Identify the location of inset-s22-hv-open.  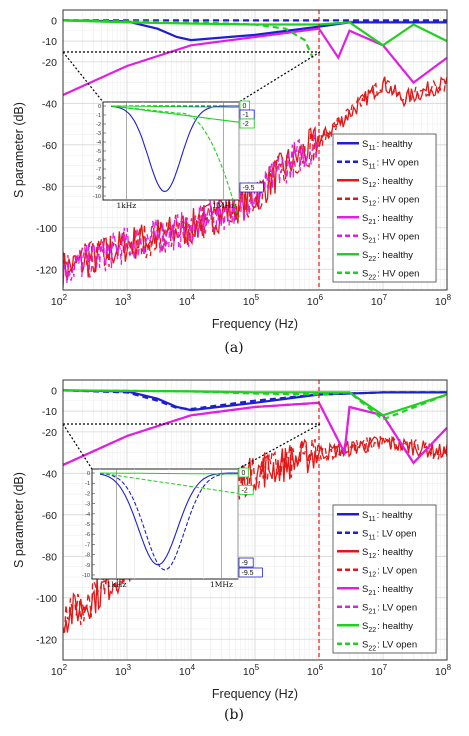
(175, 163).